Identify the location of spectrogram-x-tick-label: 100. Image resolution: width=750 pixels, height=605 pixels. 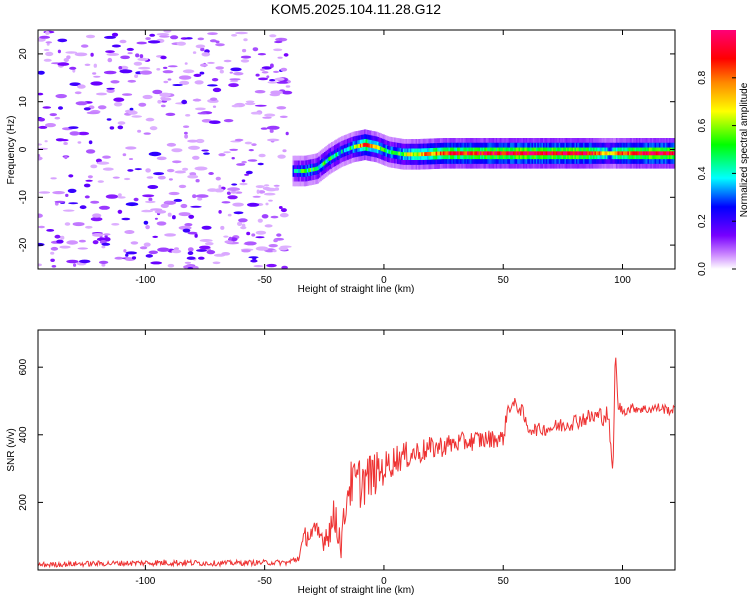
(622, 280).